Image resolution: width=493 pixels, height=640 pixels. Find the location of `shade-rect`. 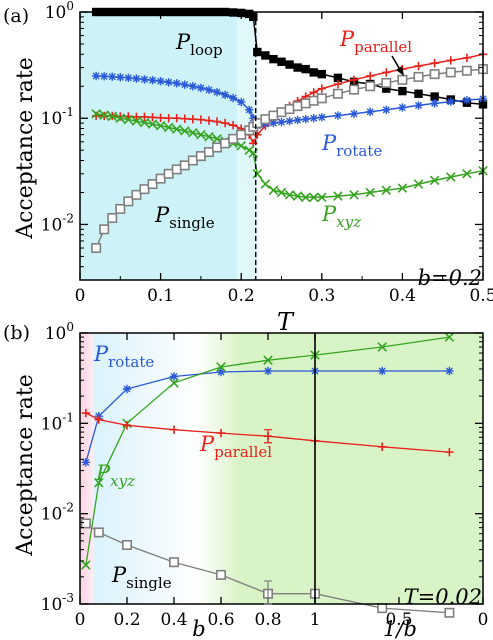

shade-rect is located at coordinates (159, 146).